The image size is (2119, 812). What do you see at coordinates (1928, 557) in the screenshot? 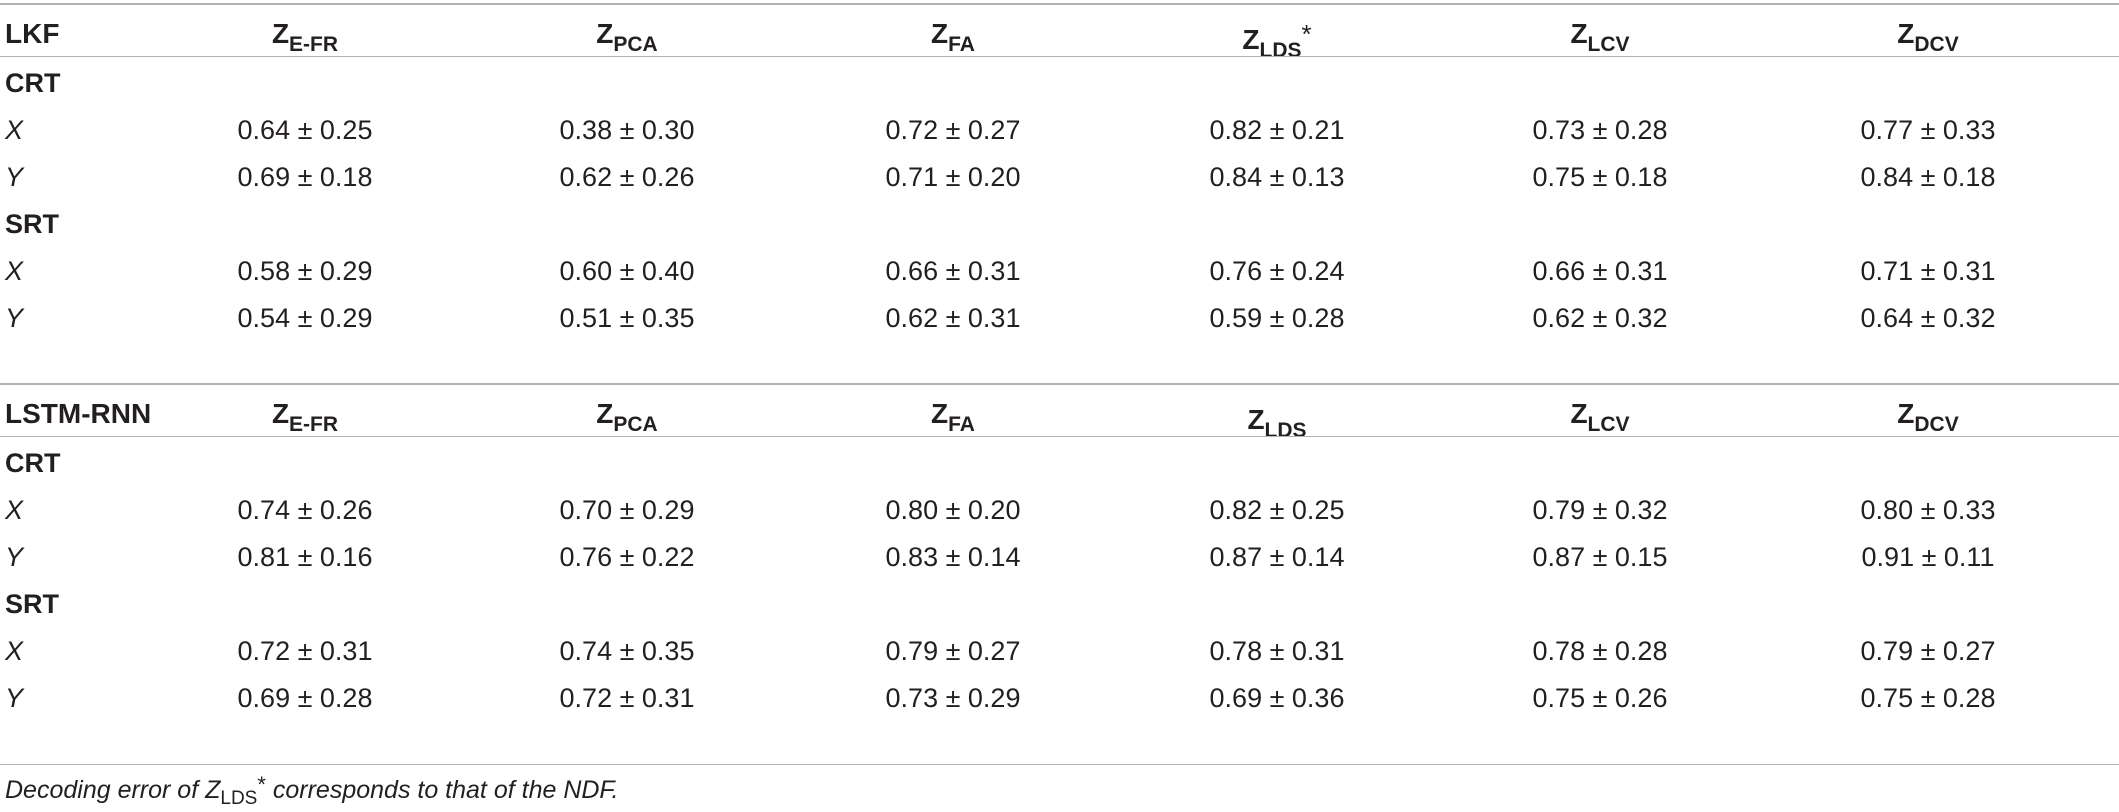
I see `table-cell: 0.91 ± 0.11` at bounding box center [1928, 557].